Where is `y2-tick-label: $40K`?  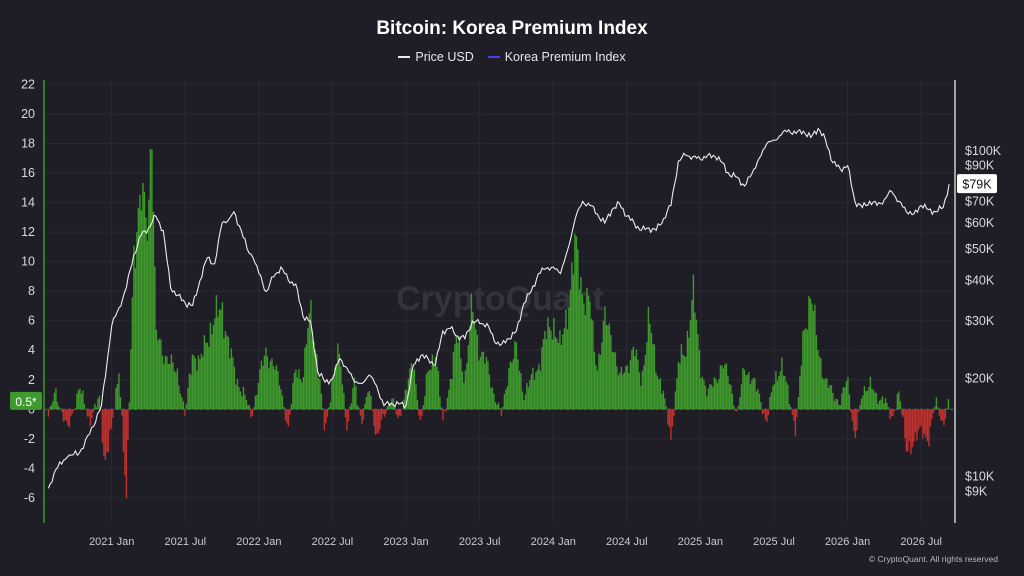 y2-tick-label: $40K is located at coordinates (980, 280).